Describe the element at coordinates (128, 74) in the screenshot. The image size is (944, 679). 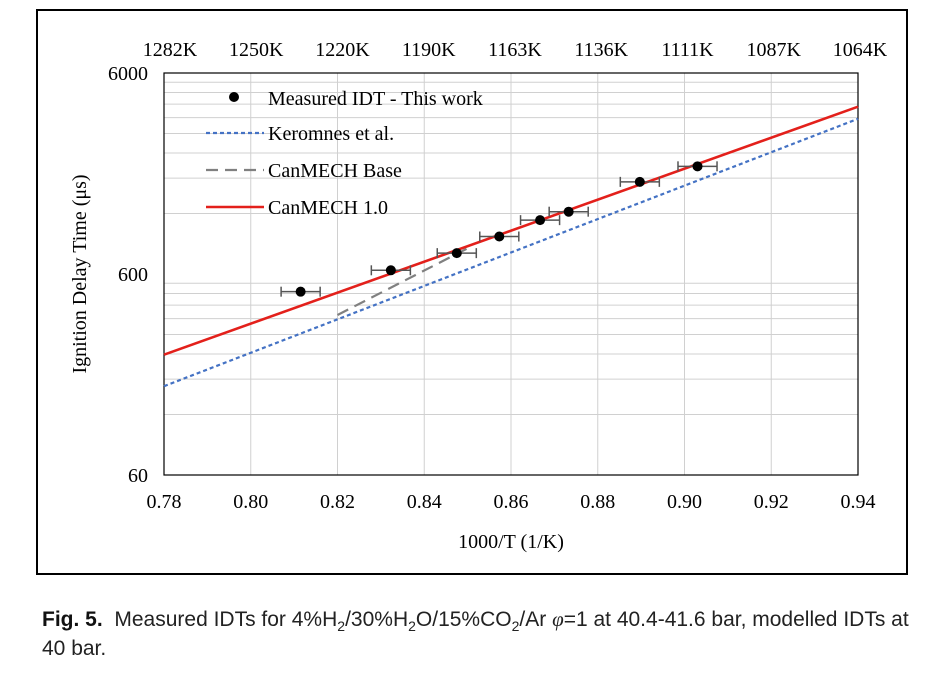
I see `y-tick-label: 6000` at that location.